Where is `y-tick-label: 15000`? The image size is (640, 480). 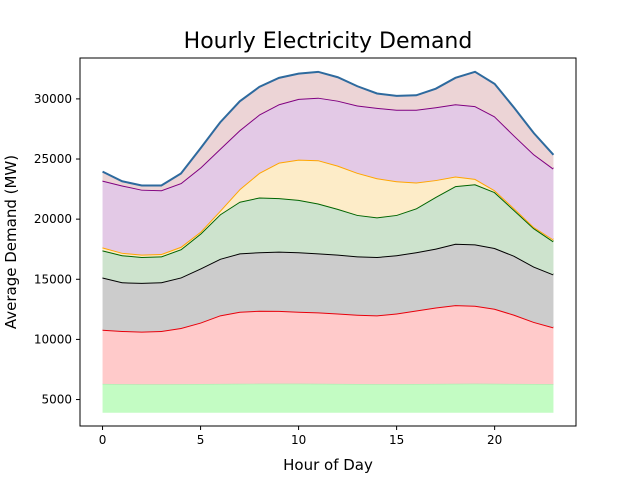 y-tick-label: 15000 is located at coordinates (53, 279).